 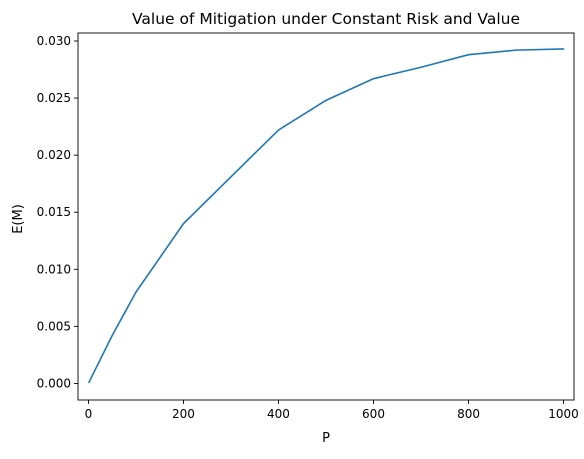 I want to click on y-tick-label: 0.025, so click(x=54, y=98).